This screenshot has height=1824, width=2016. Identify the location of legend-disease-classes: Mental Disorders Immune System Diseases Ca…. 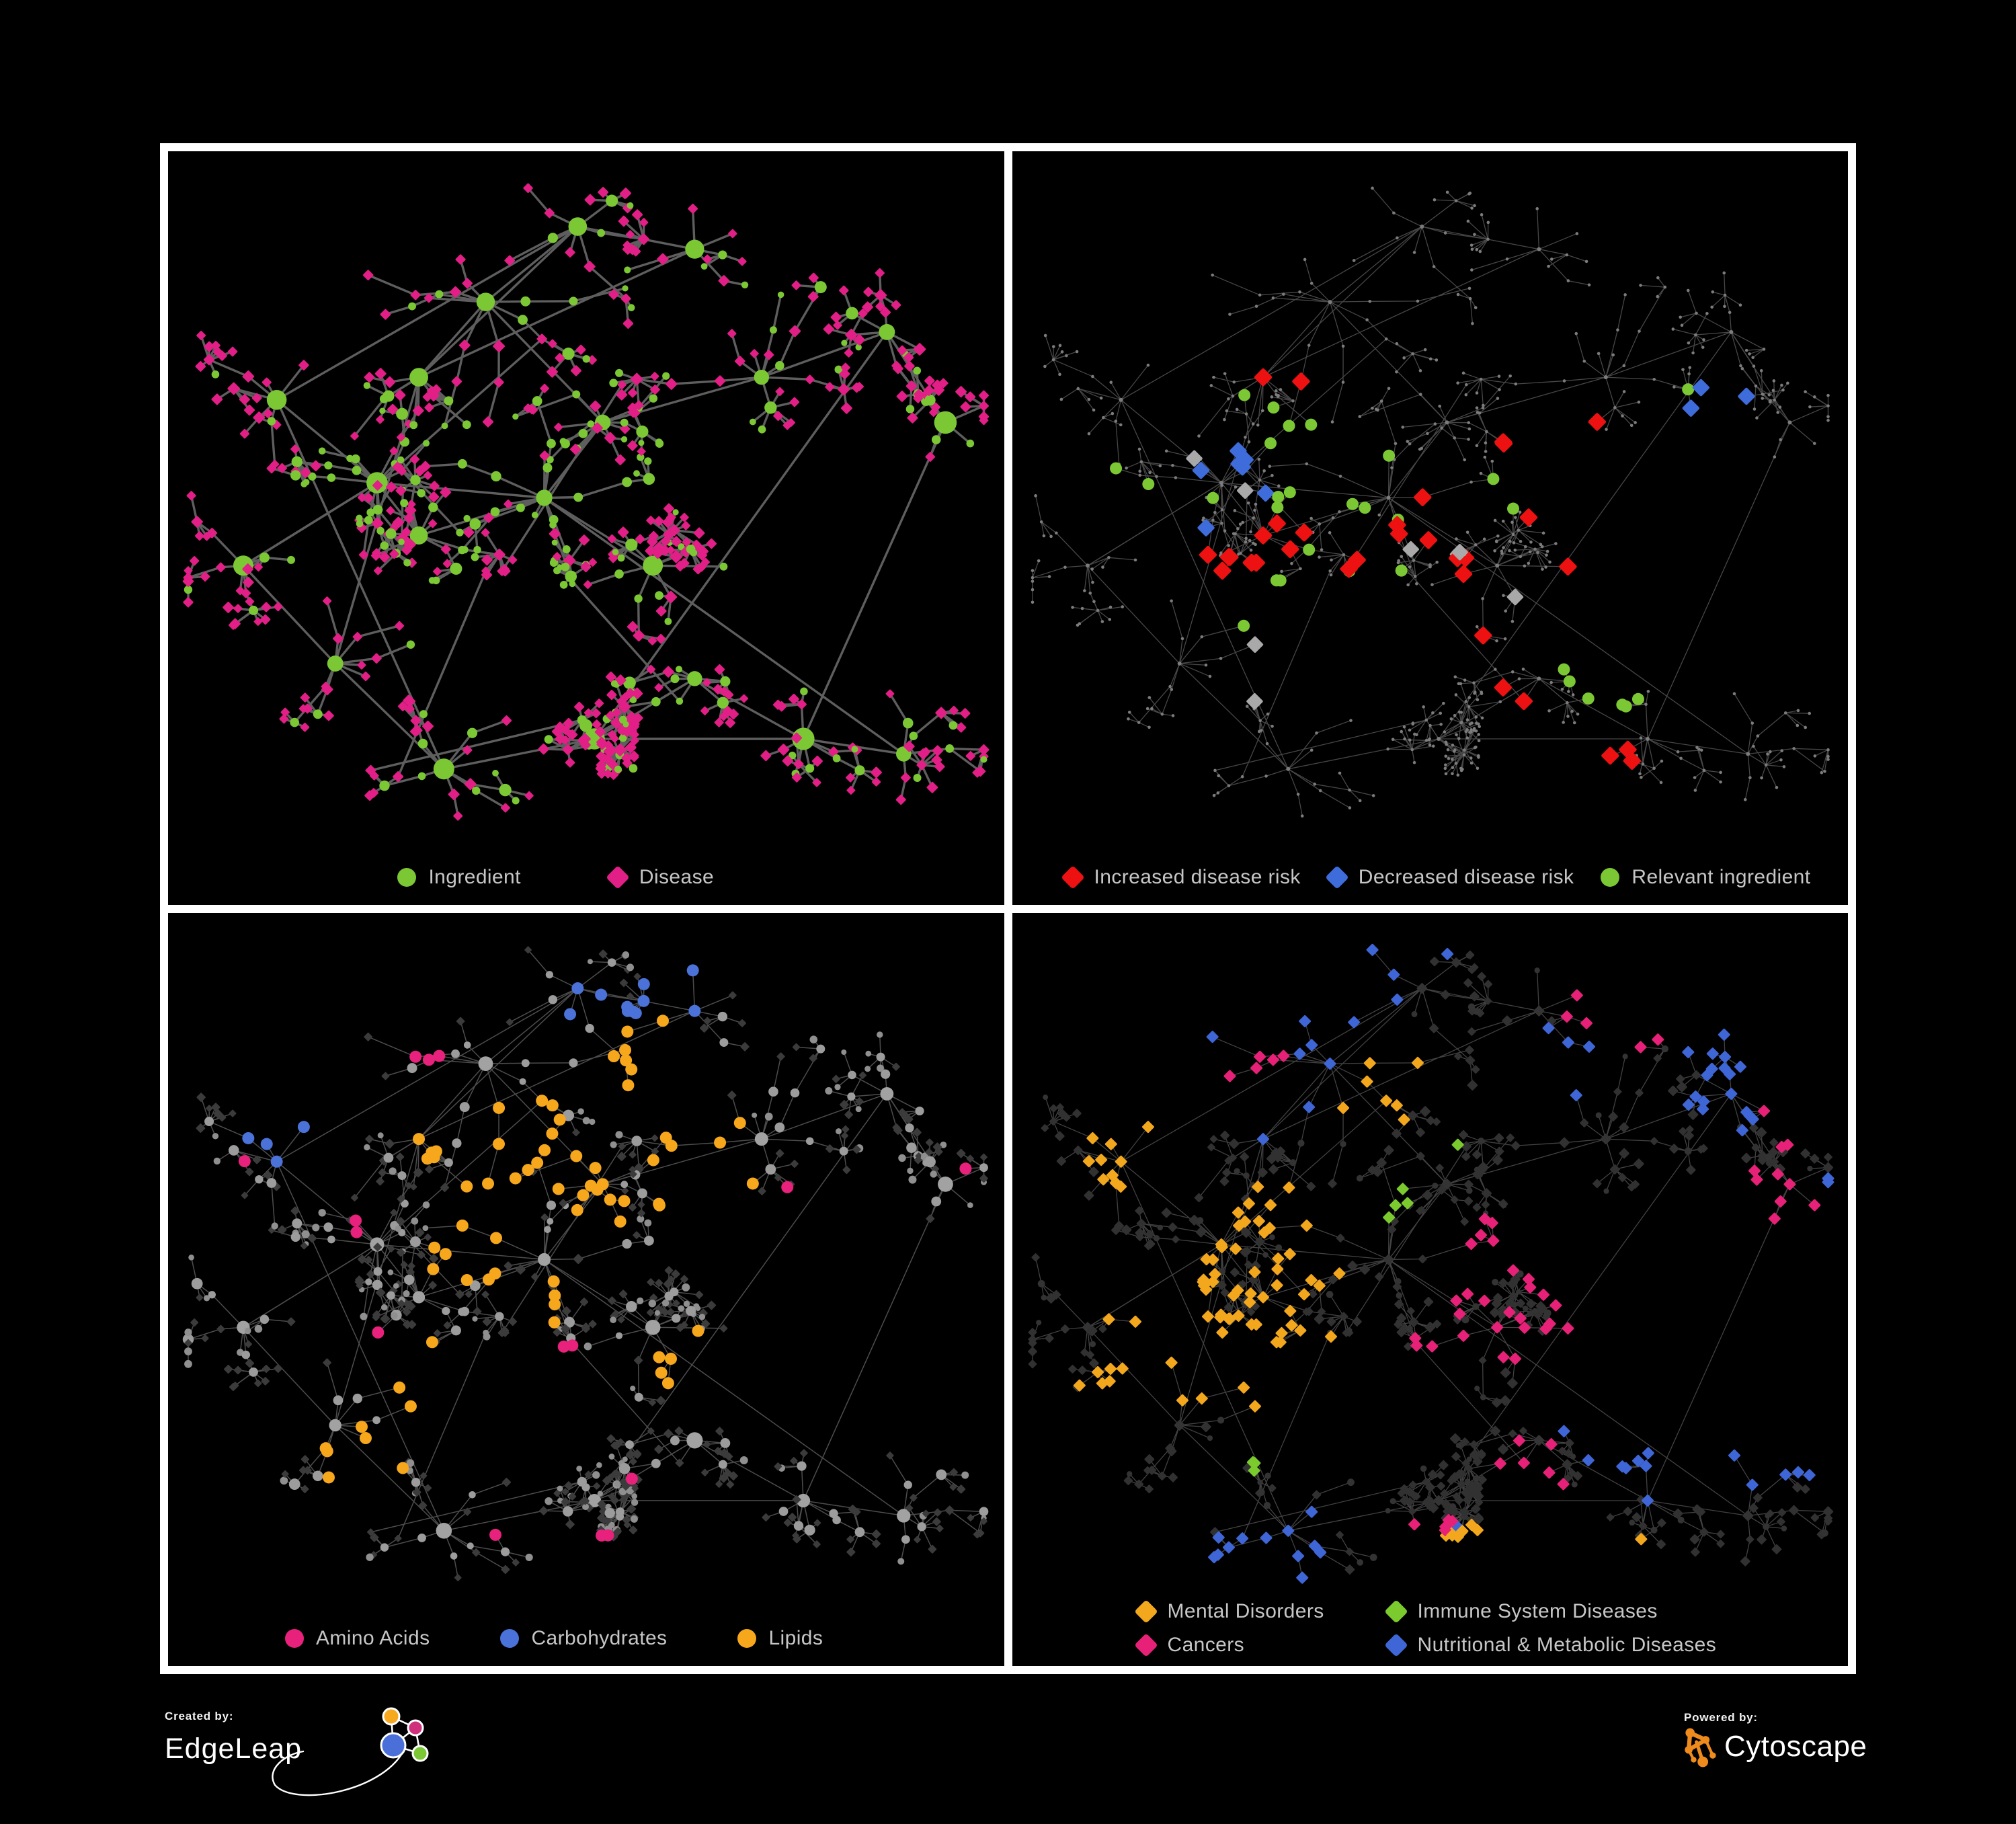
(1430, 1629).